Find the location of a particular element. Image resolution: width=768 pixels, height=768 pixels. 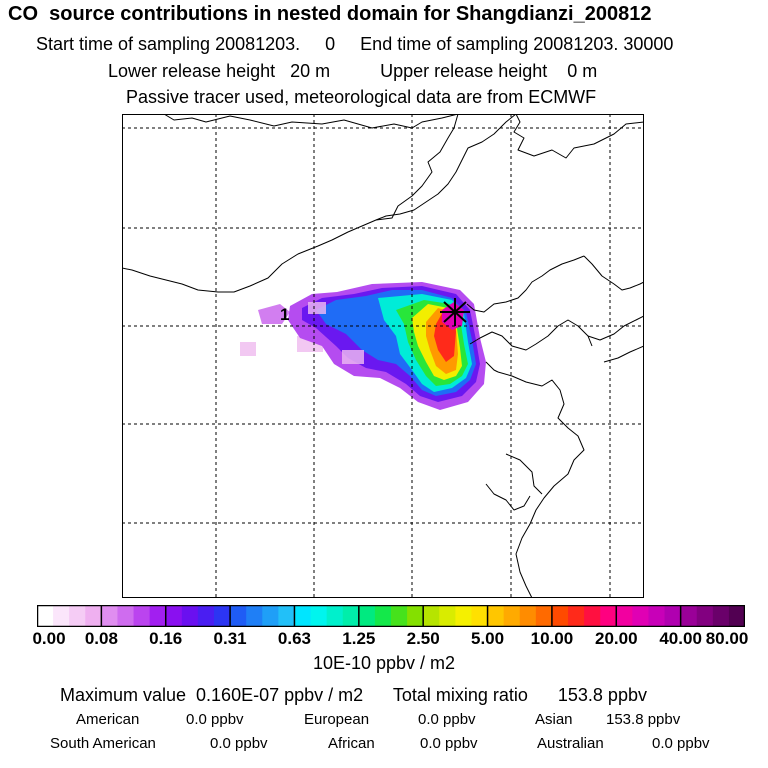

colorbar is located at coordinates (391, 616).